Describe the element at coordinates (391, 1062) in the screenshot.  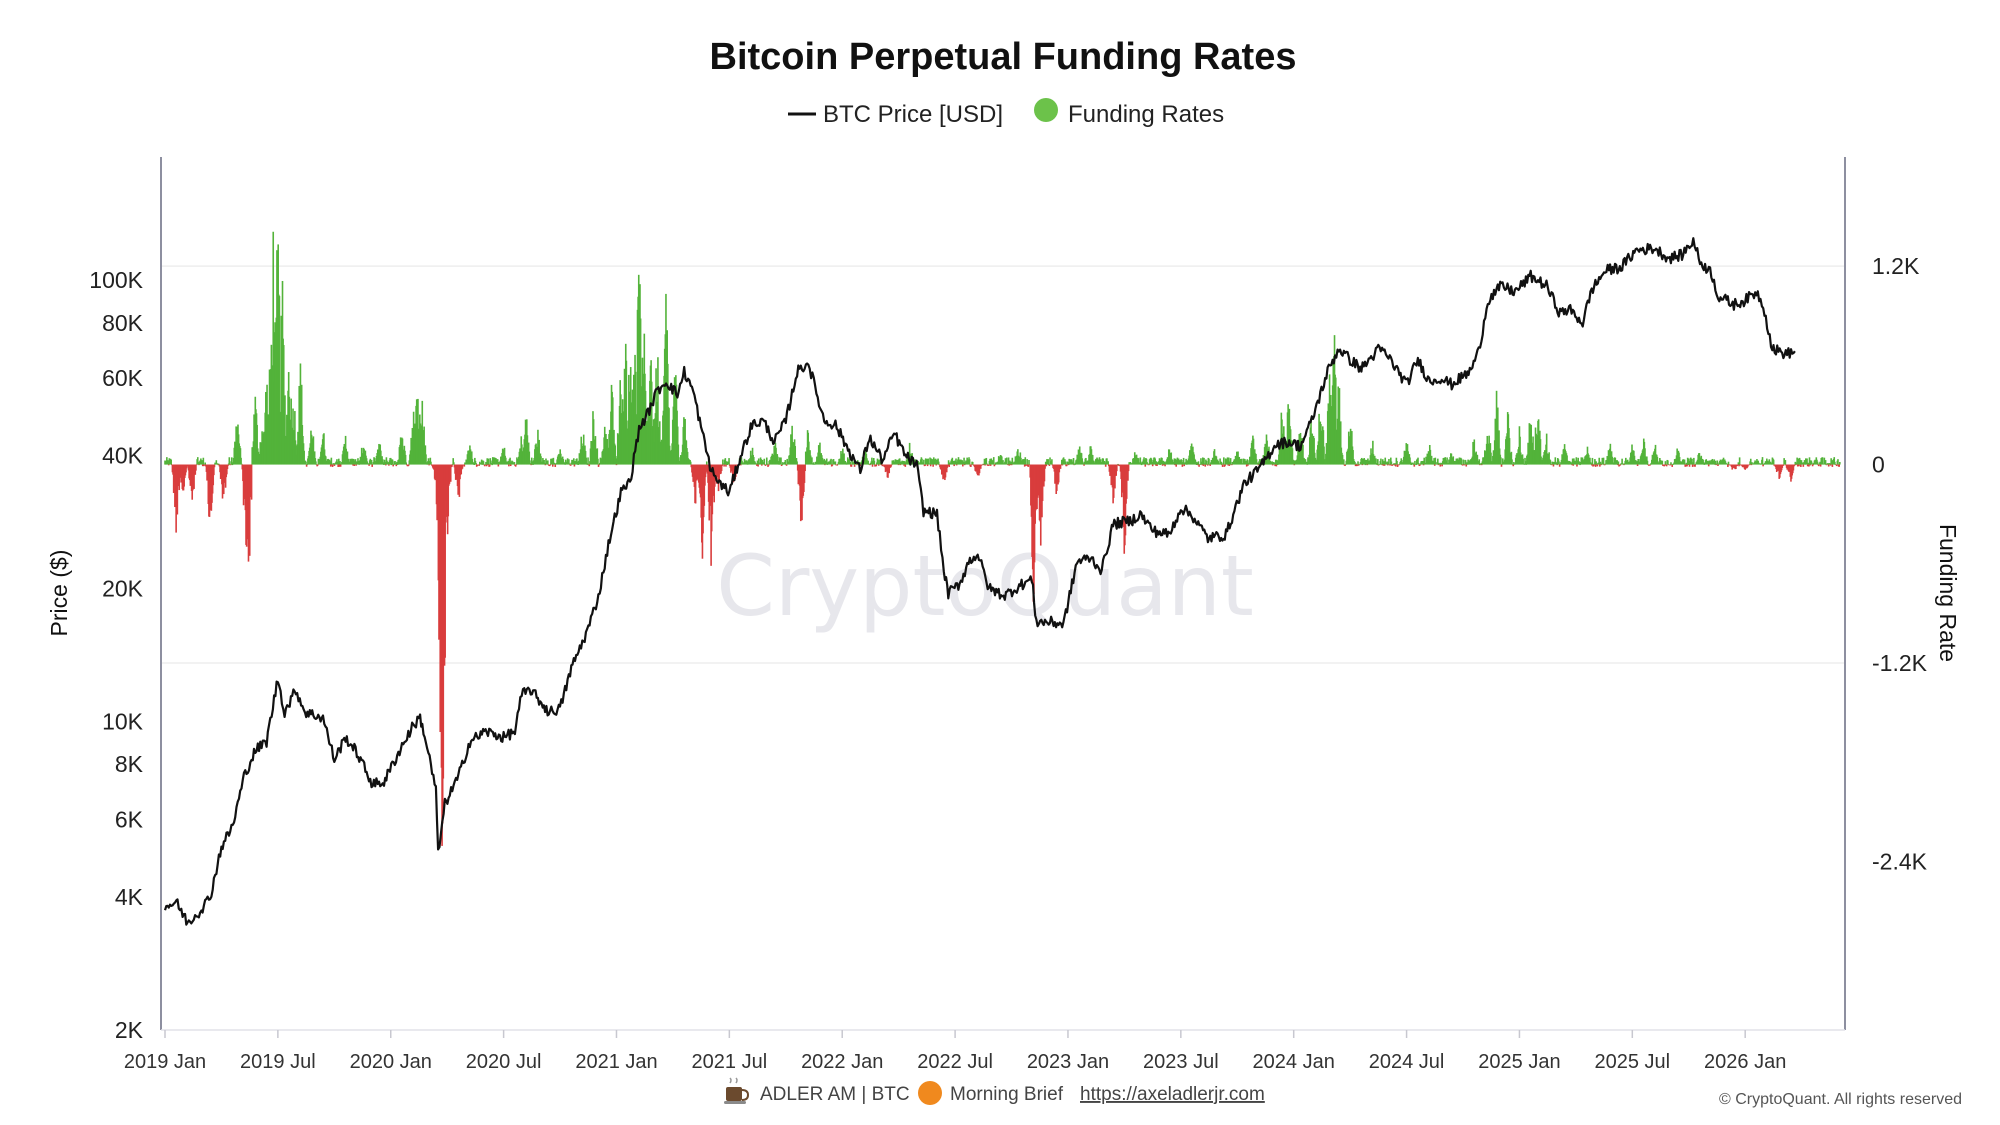
I see `x-tick-label: 2020 Jan` at that location.